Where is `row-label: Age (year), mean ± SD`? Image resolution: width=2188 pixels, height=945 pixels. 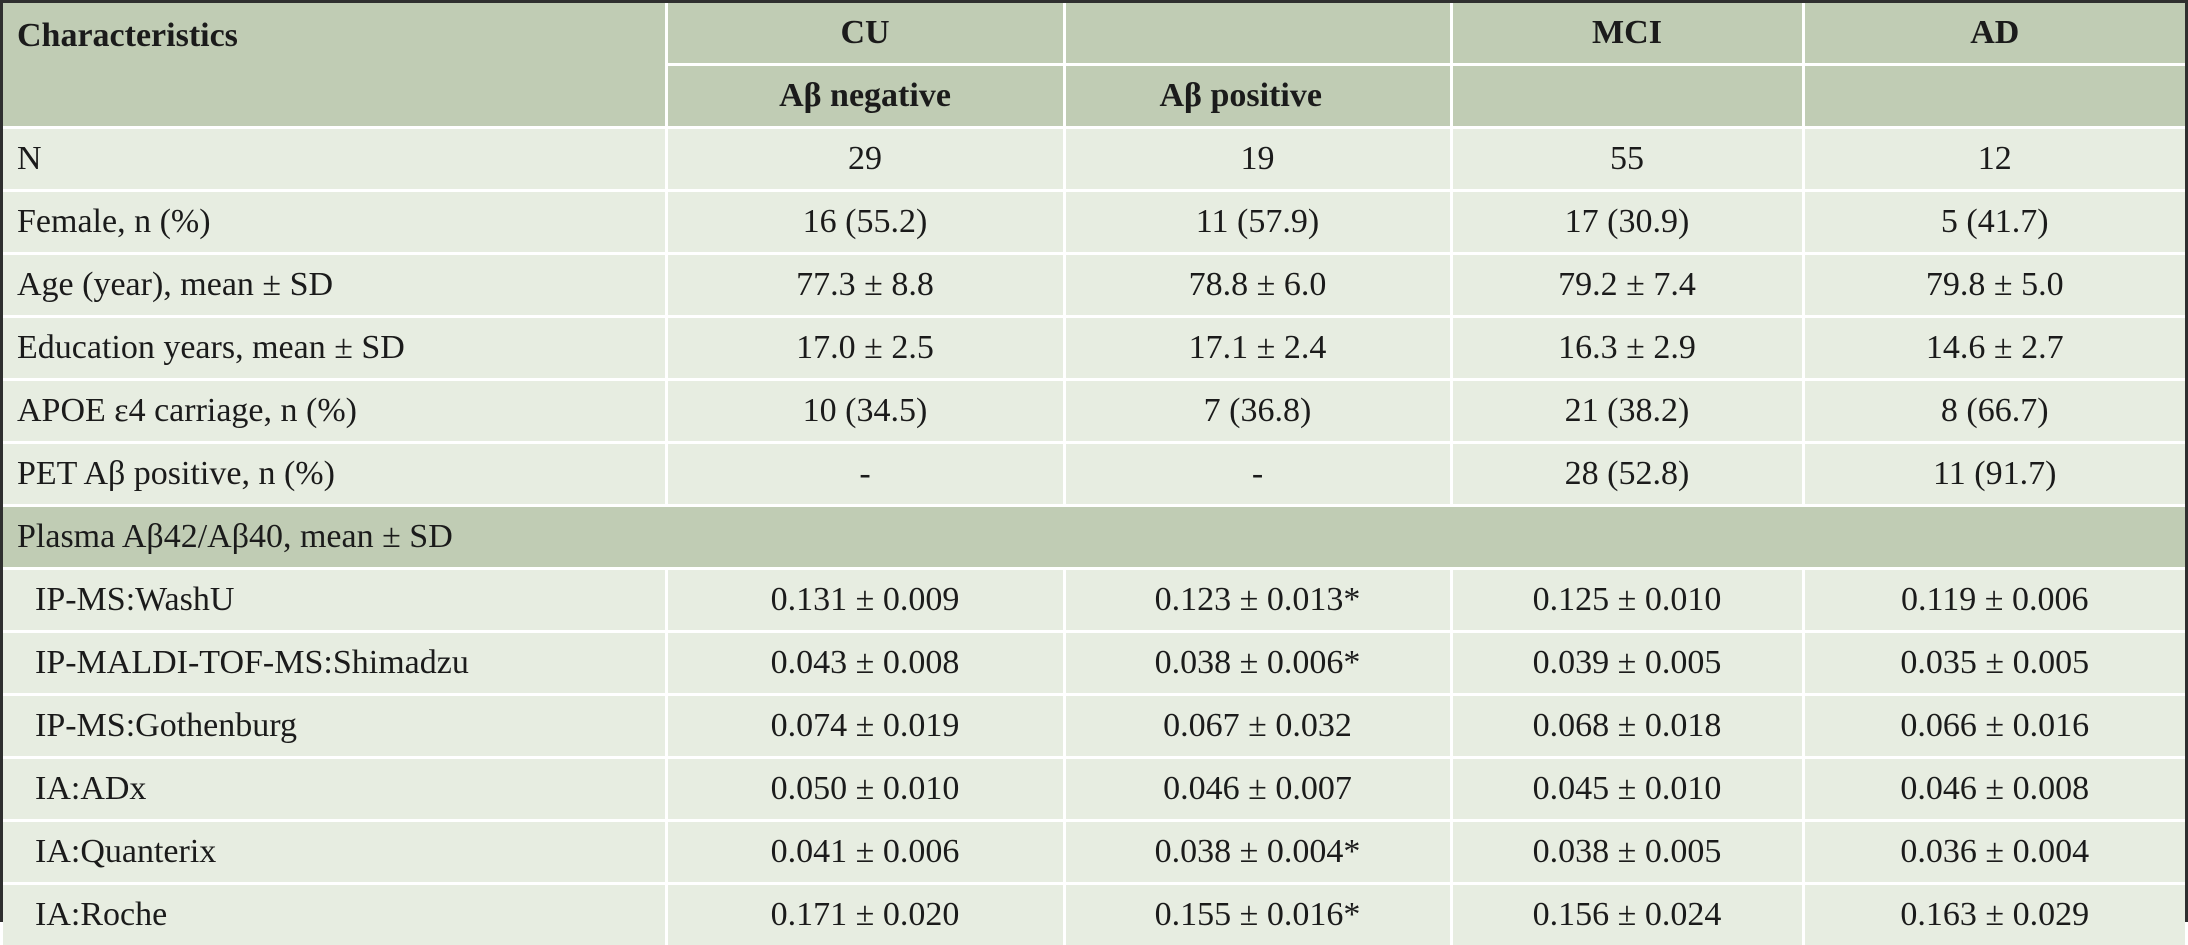 row-label: Age (year), mean ± SD is located at coordinates (334, 285).